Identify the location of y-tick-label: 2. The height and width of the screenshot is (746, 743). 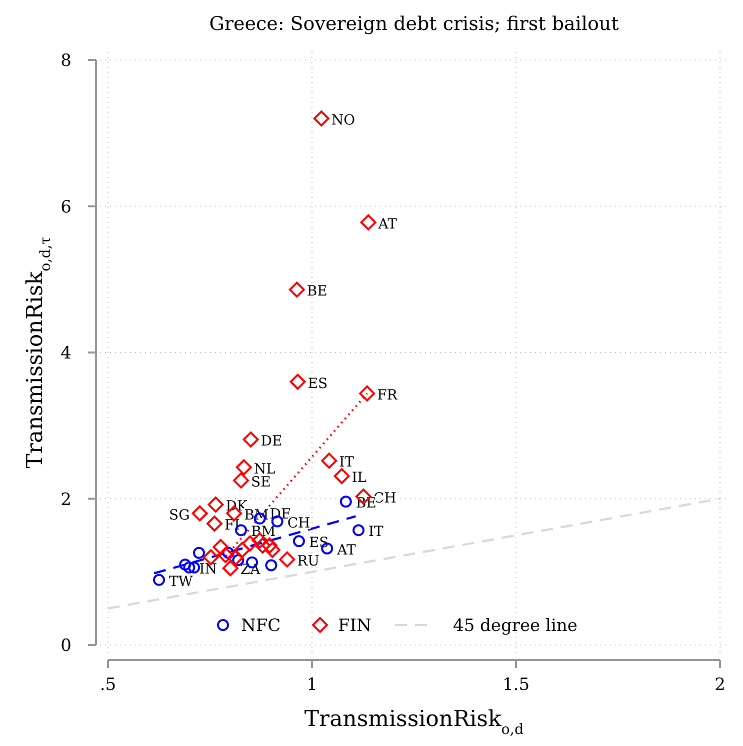
(66, 500).